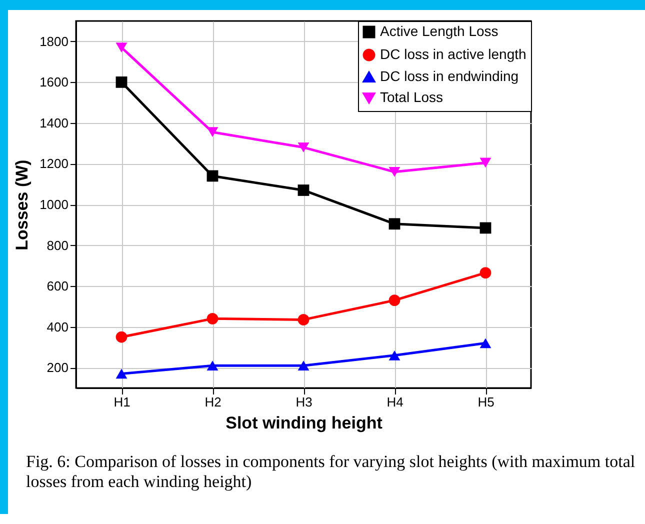  I want to click on x-tick-label: H4, so click(395, 402).